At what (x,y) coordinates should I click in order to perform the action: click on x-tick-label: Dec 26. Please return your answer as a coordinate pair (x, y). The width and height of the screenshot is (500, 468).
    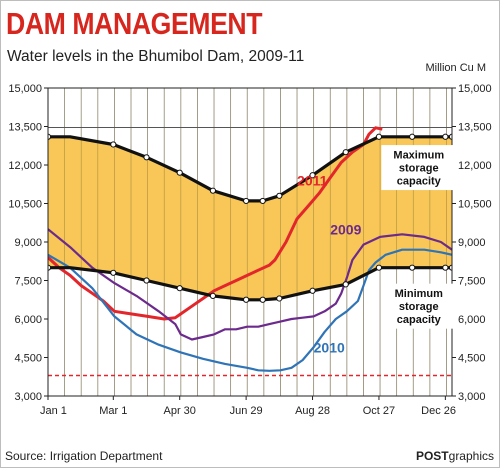
    Looking at the image, I should click on (438, 411).